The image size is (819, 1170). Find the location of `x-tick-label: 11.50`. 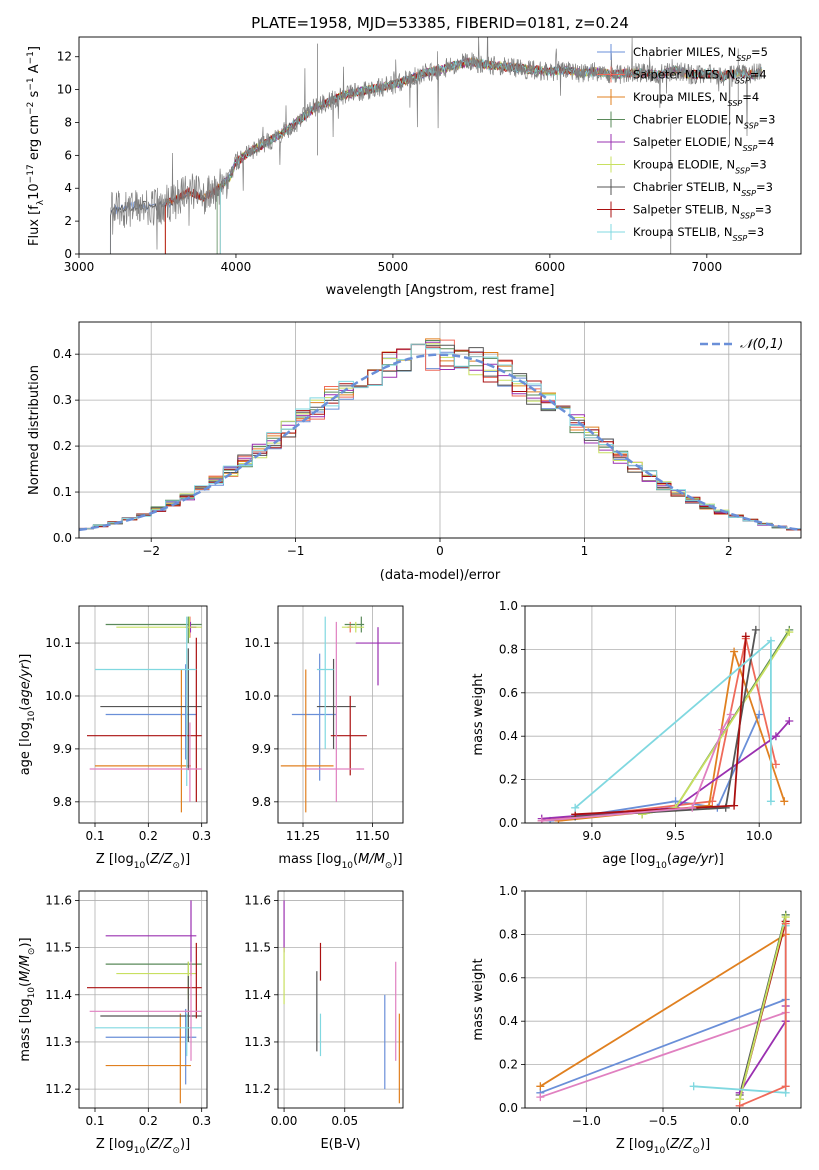

x-tick-label: 11.50 is located at coordinates (372, 836).